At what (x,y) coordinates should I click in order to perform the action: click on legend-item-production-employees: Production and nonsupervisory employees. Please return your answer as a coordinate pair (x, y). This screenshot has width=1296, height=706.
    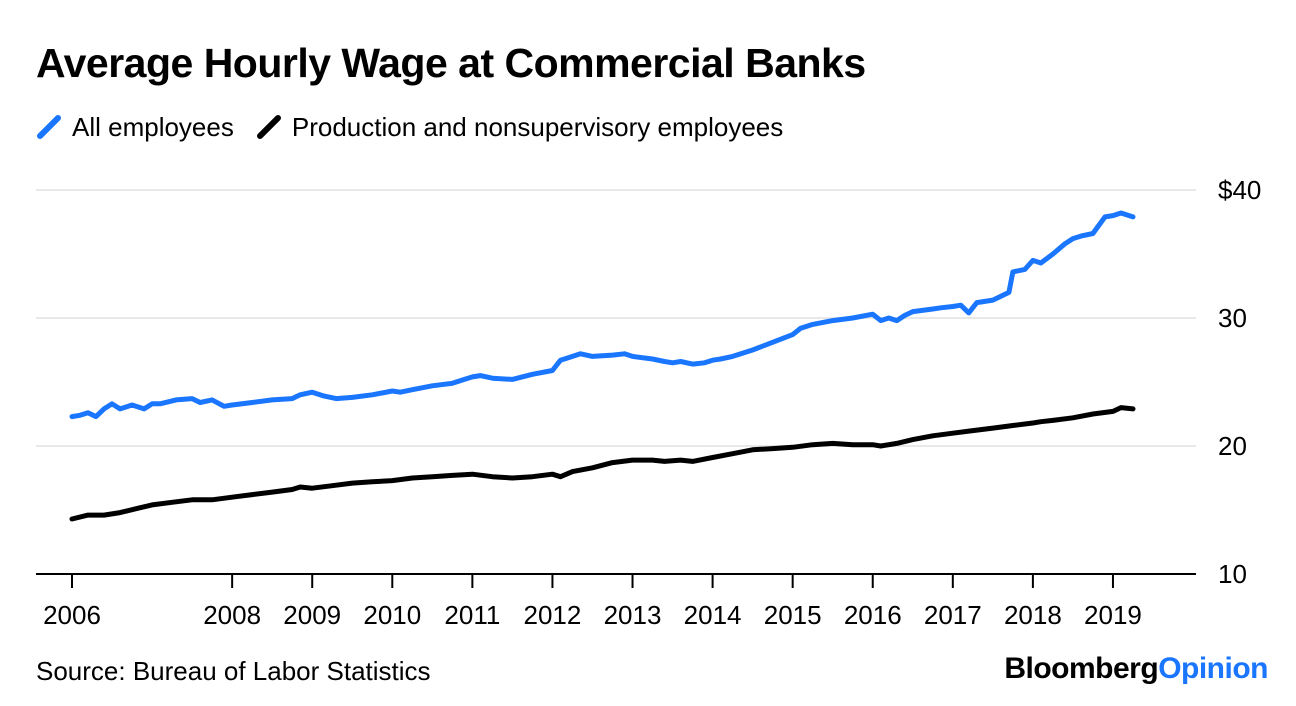
    Looking at the image, I should click on (519, 127).